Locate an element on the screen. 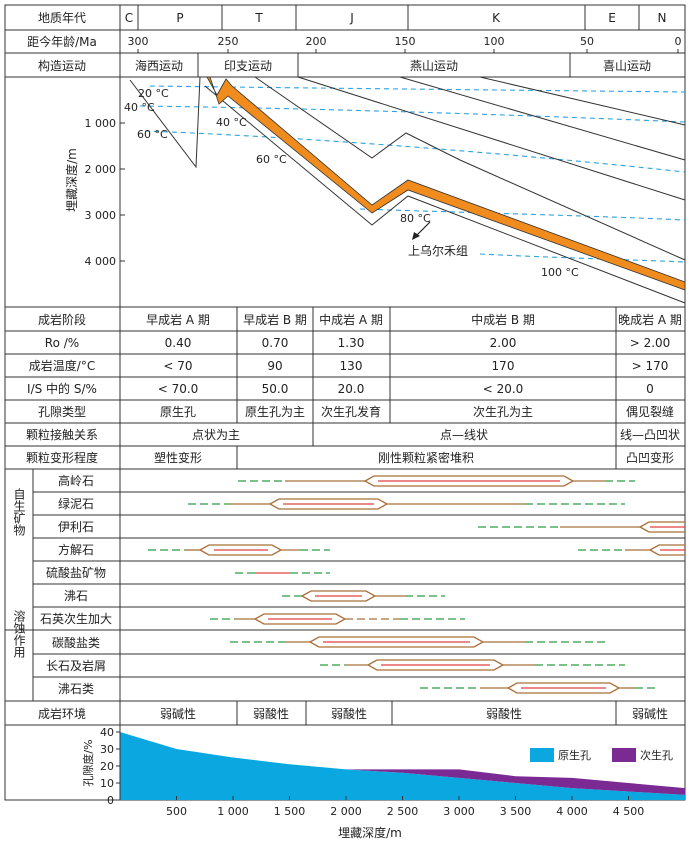 The height and width of the screenshot is (845, 690). cell: 0 is located at coordinates (650, 389).